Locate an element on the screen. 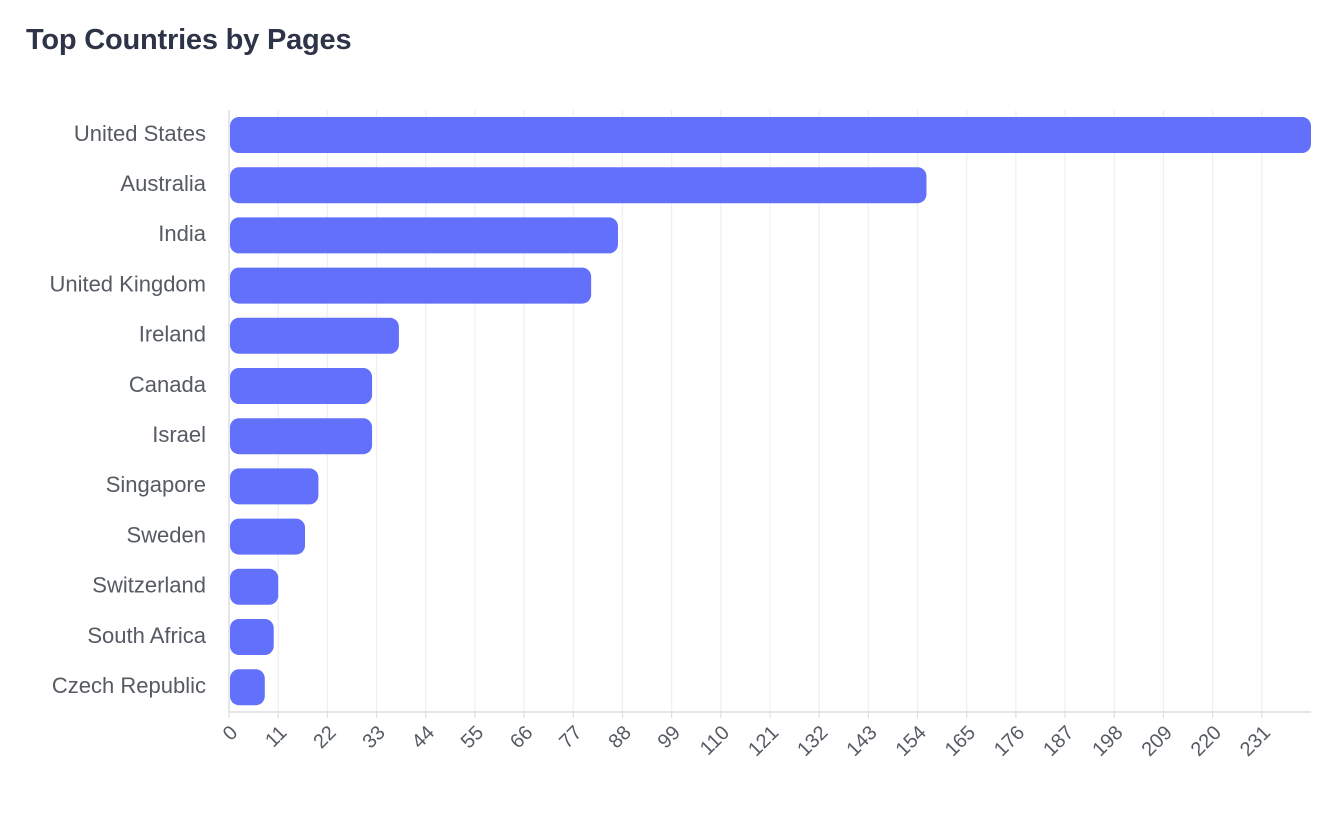 The height and width of the screenshot is (814, 1336). category-label: Switzerland is located at coordinates (149, 585).